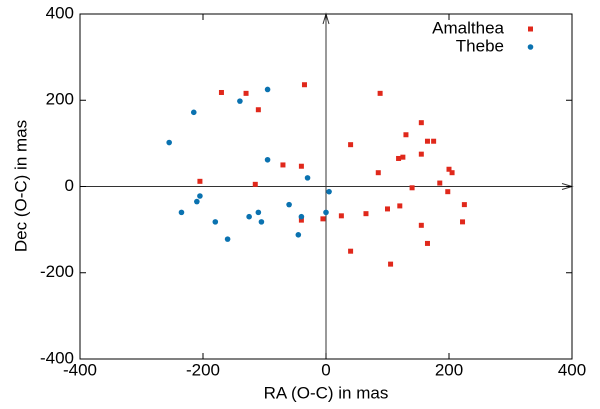  Describe the element at coordinates (57, 271) in the screenshot. I see `y-tick-label: -200` at that location.